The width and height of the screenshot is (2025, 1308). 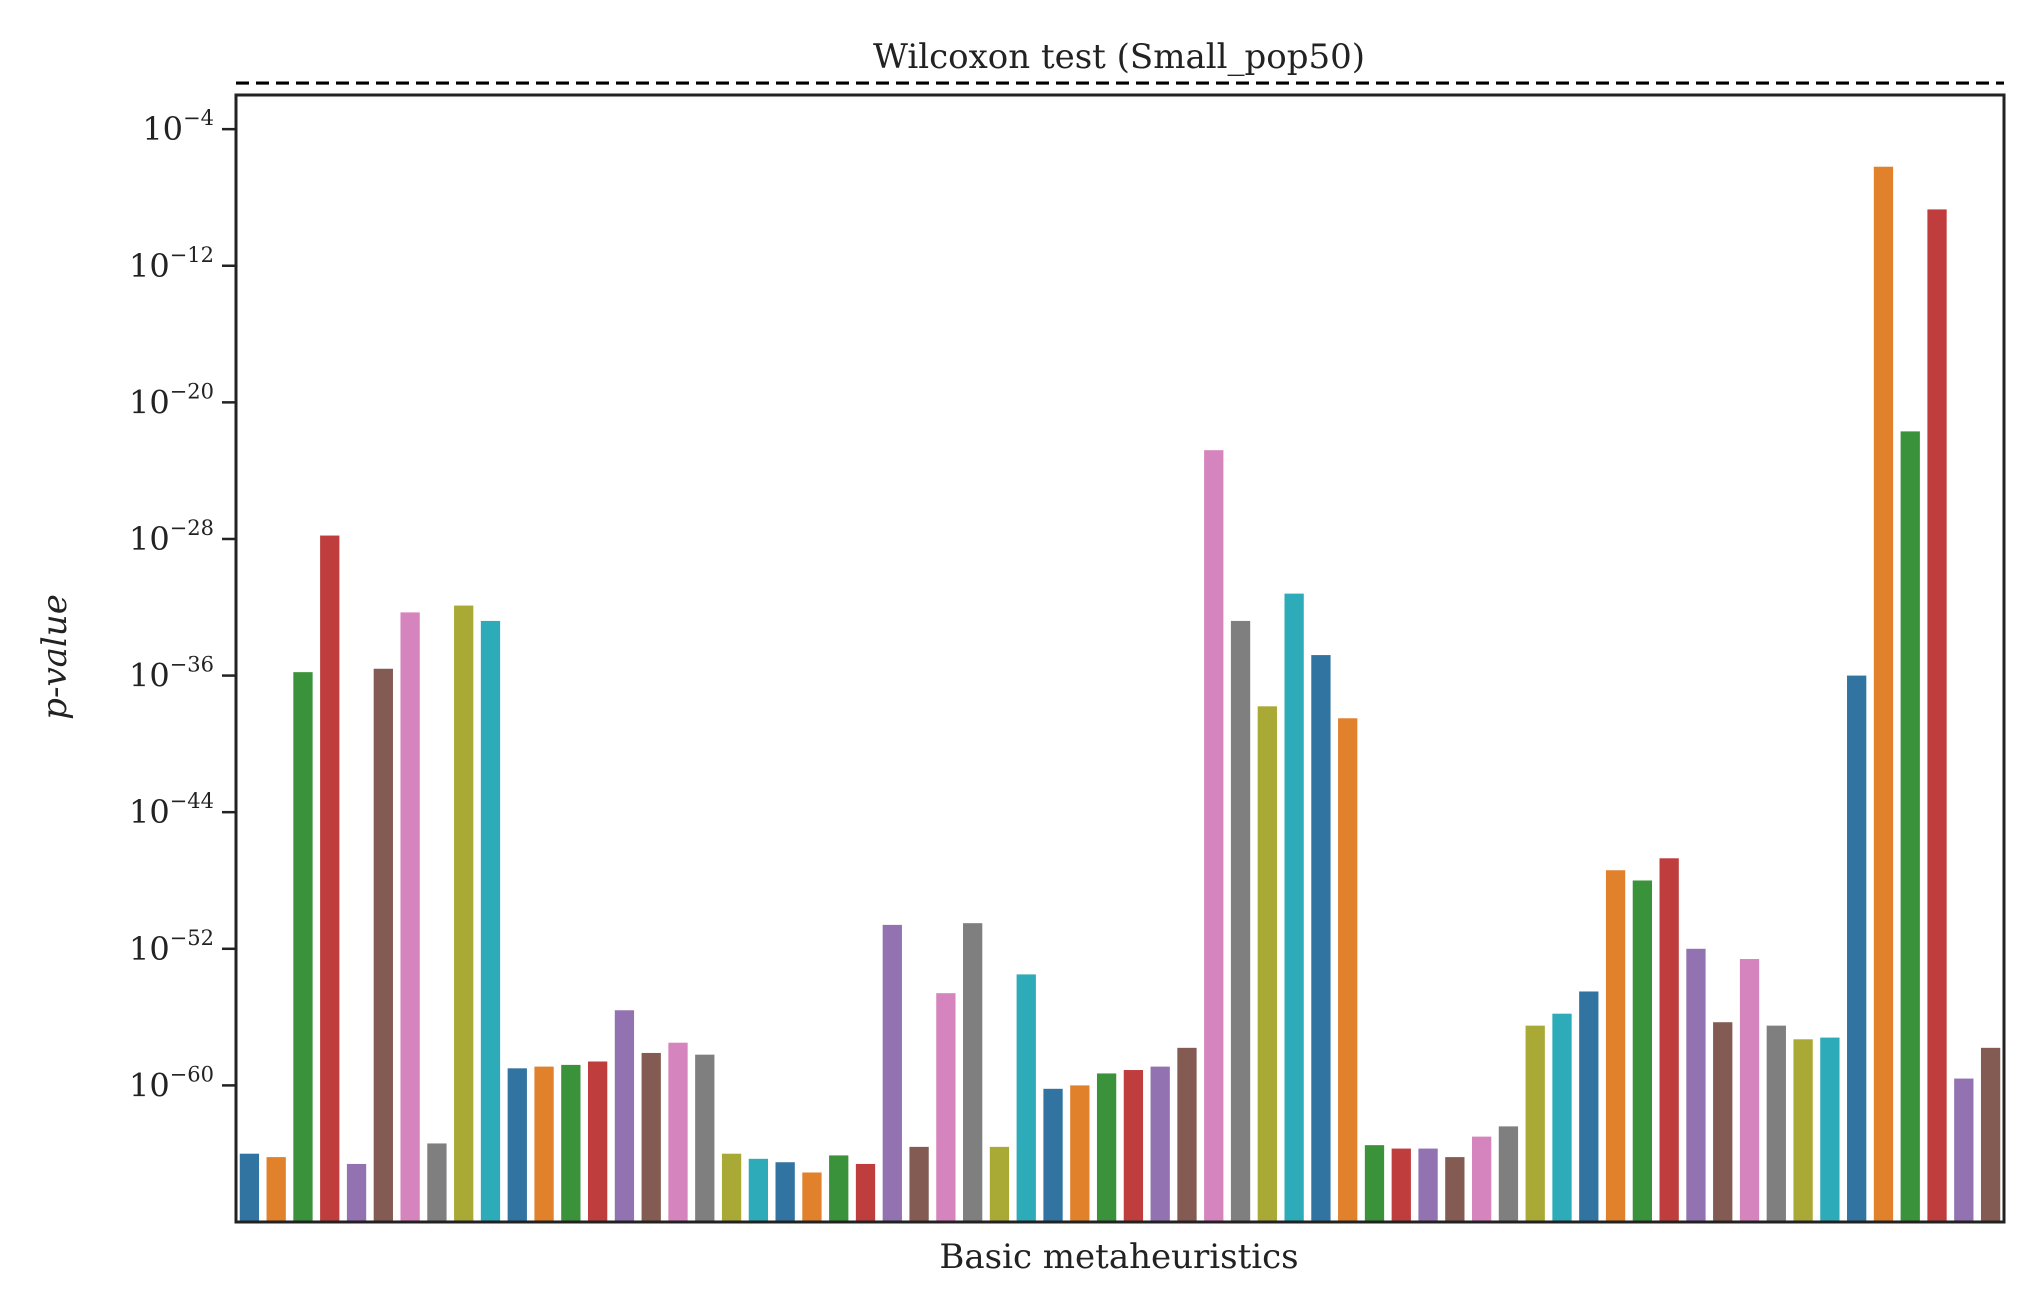 I want to click on y-tick-label: 10−4, so click(x=178, y=127).